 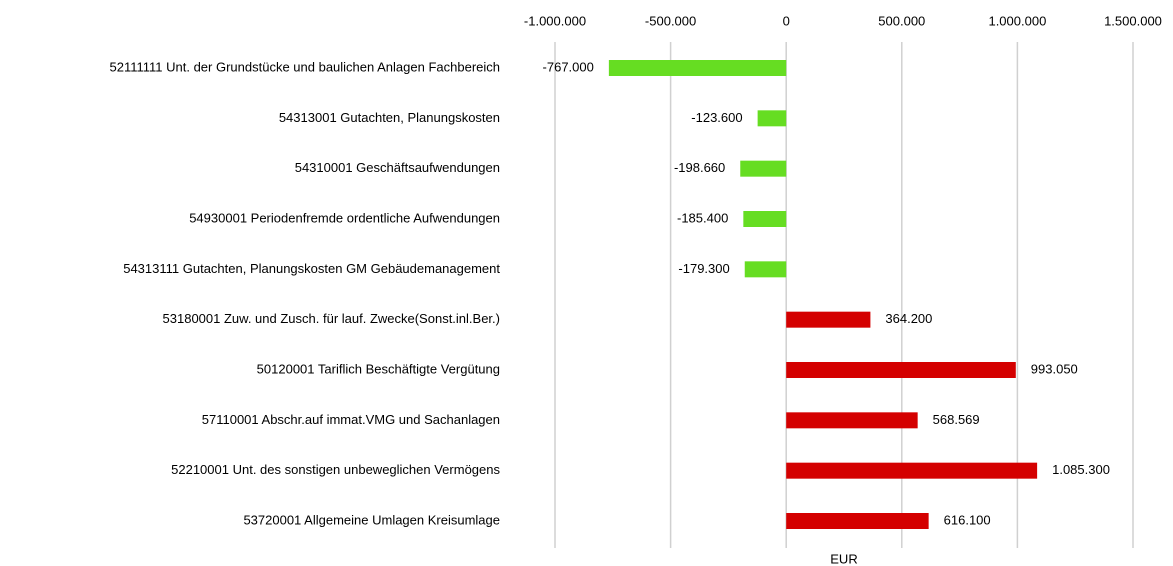 I want to click on y-tick-label: 54310001 Geschäftsaufwendungen, so click(x=397, y=167).